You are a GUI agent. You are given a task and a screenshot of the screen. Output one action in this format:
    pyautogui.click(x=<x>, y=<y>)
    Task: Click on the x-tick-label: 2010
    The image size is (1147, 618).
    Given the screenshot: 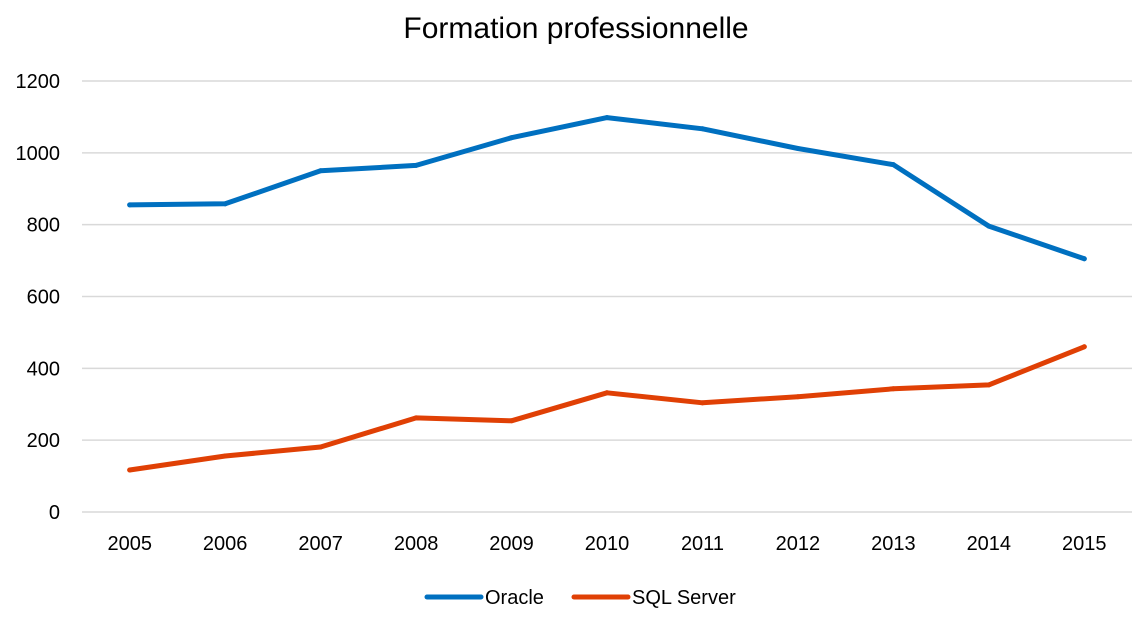 What is the action you would take?
    pyautogui.click(x=607, y=544)
    